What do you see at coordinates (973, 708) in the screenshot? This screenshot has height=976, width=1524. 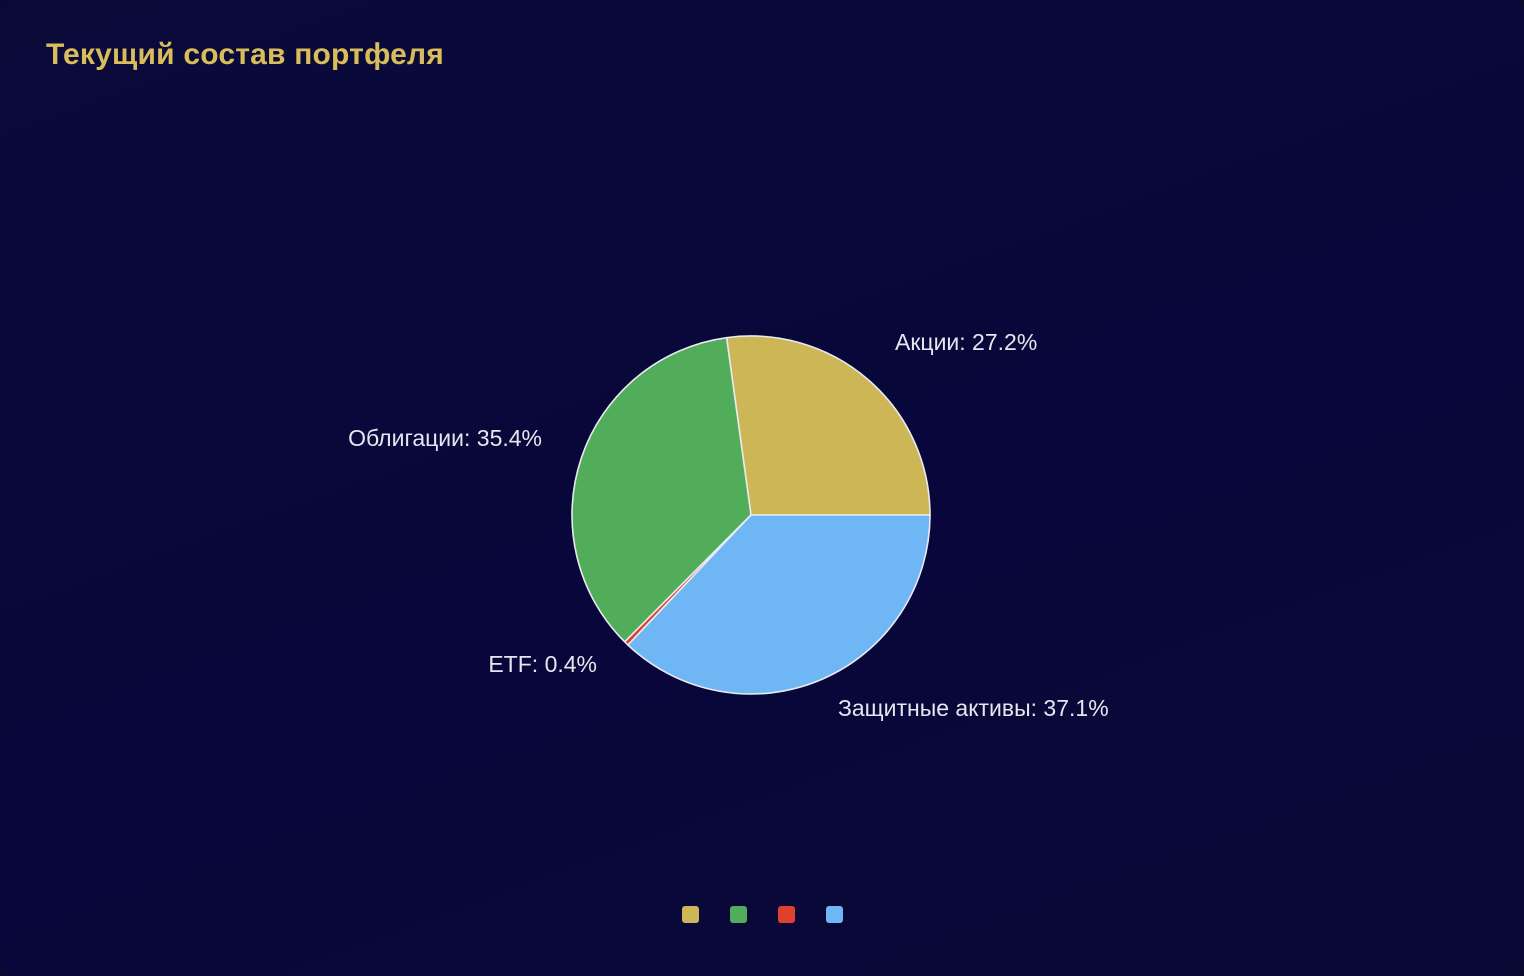 I see `slice-label-4: Защитные активы: 37.1%` at bounding box center [973, 708].